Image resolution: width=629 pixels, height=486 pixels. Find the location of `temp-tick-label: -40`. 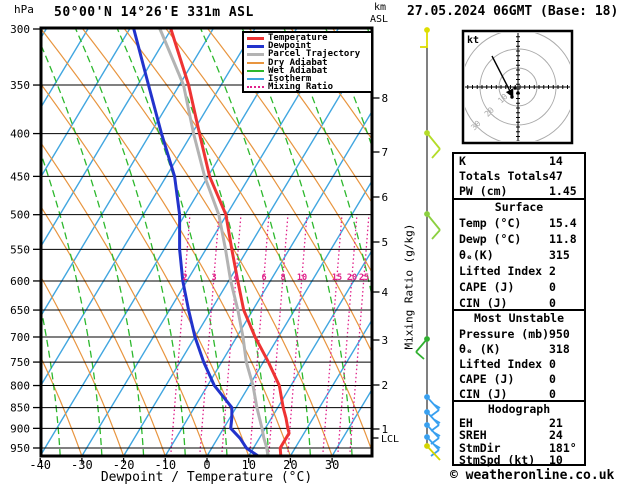

temp-tick-label: -40 is located at coordinates (40, 465).